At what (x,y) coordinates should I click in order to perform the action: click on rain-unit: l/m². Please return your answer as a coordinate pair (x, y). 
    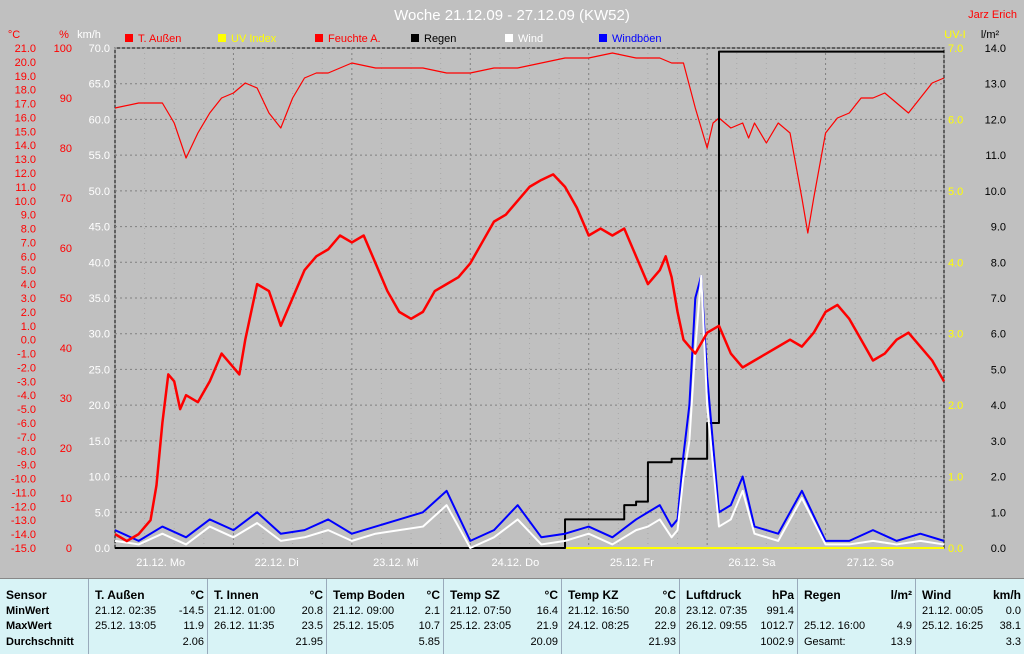
    Looking at the image, I should click on (990, 35).